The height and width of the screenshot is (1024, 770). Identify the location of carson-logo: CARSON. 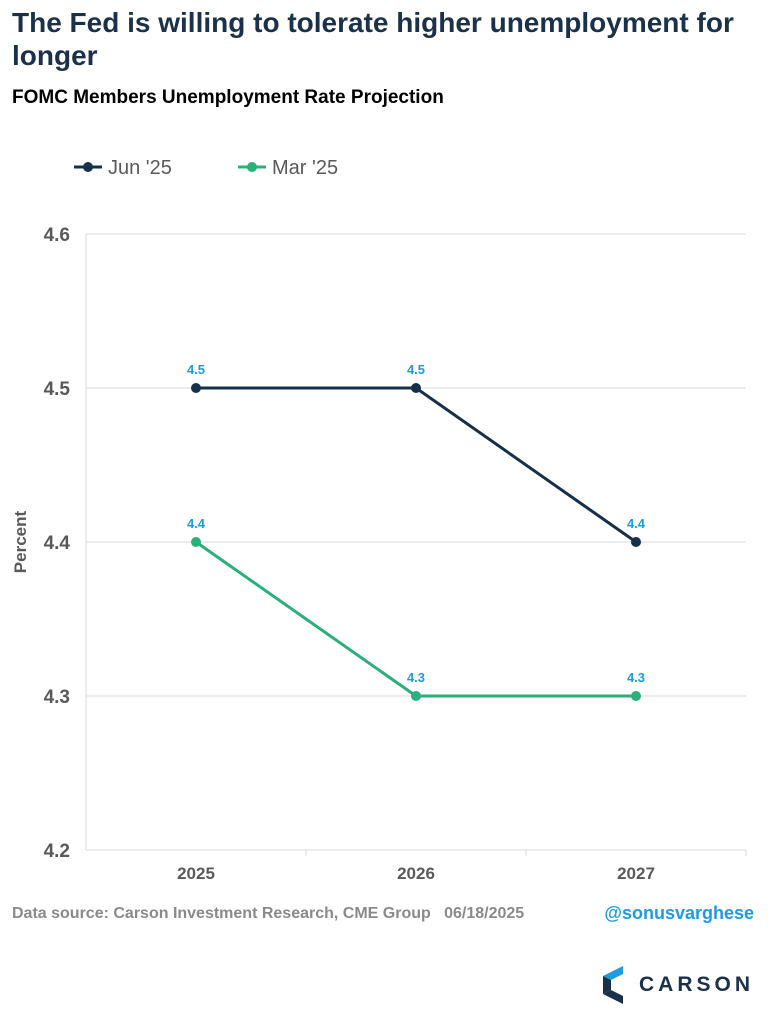
(678, 985).